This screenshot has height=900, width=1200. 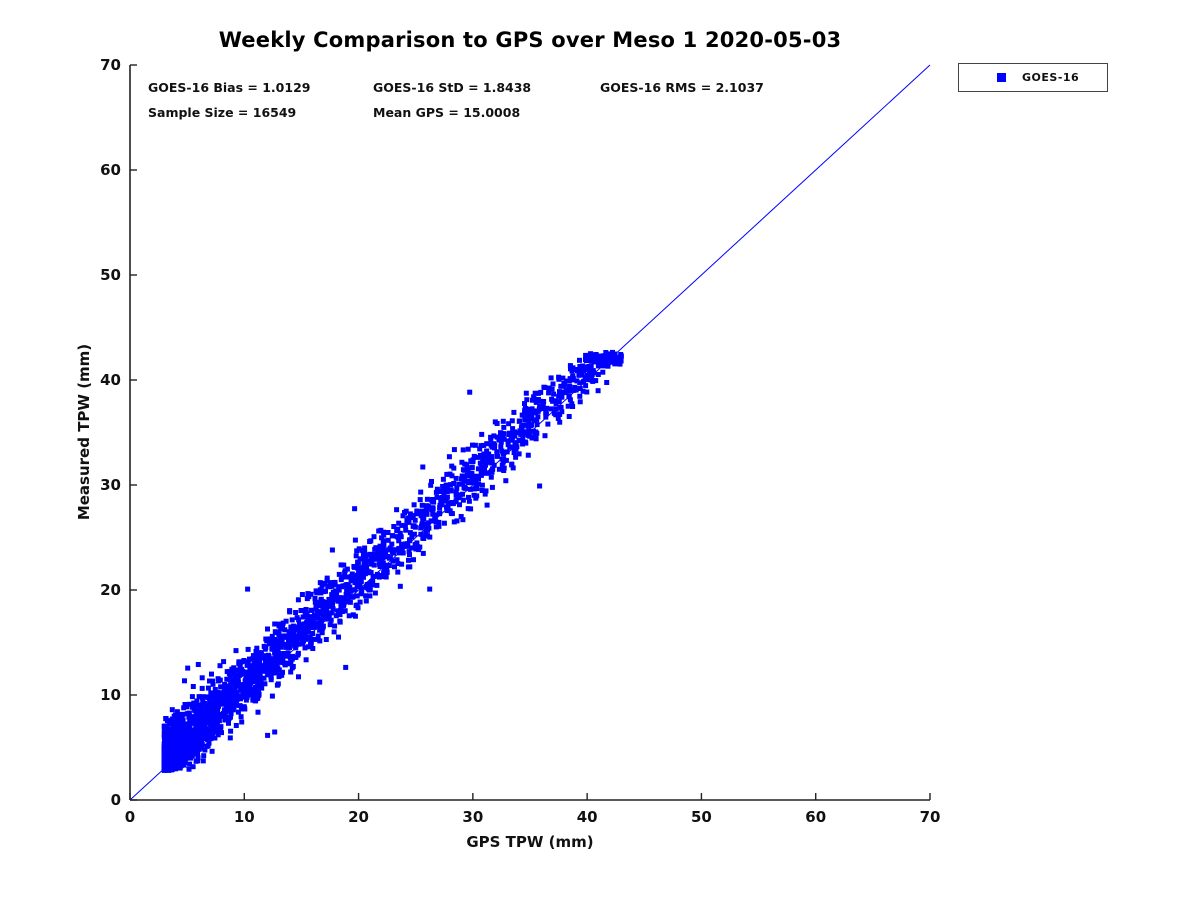 I want to click on x-tick-label: 40, so click(x=587, y=817).